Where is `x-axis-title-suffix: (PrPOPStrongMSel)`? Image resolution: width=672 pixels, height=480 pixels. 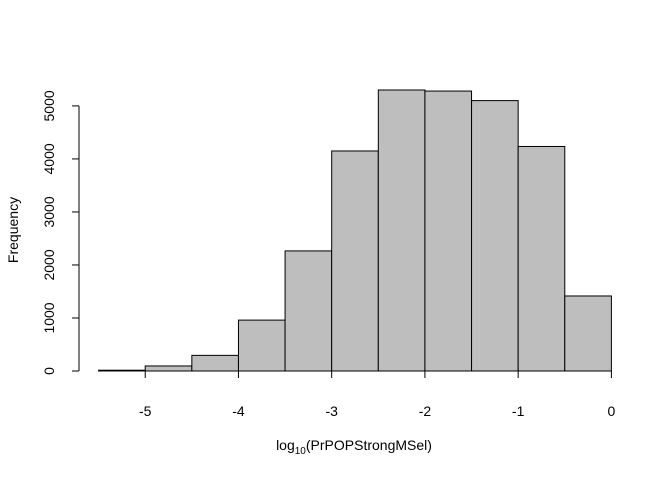
x-axis-title-suffix: (PrPOPStrongMSel) is located at coordinates (369, 445).